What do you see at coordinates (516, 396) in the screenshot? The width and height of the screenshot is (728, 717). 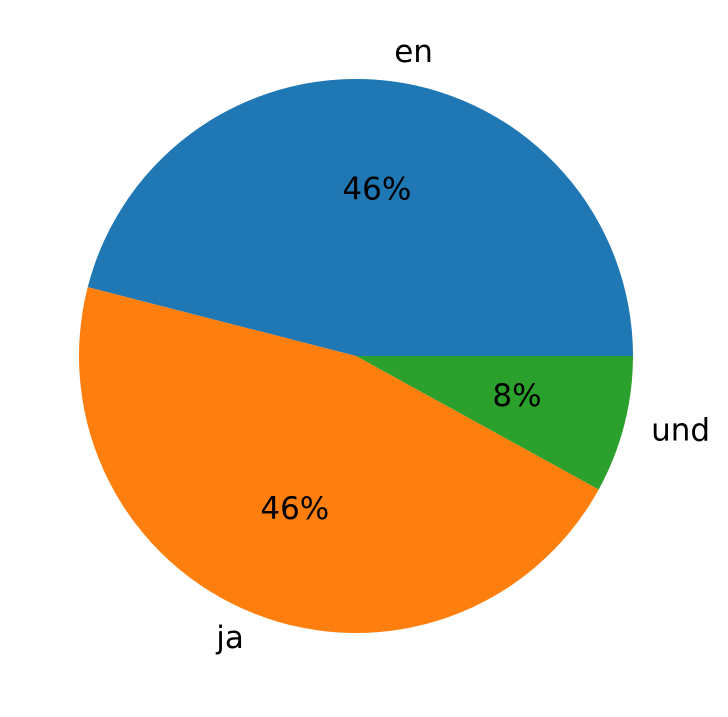 I see `value-label: 8%` at bounding box center [516, 396].